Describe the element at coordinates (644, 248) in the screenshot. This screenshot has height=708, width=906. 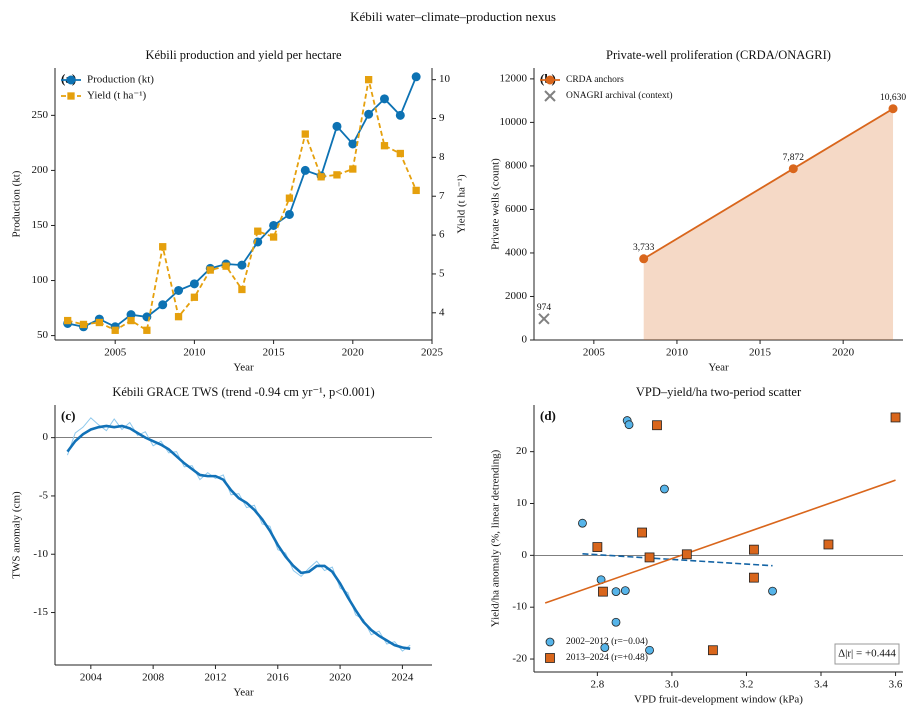
I see `value-label: 3,733` at that location.